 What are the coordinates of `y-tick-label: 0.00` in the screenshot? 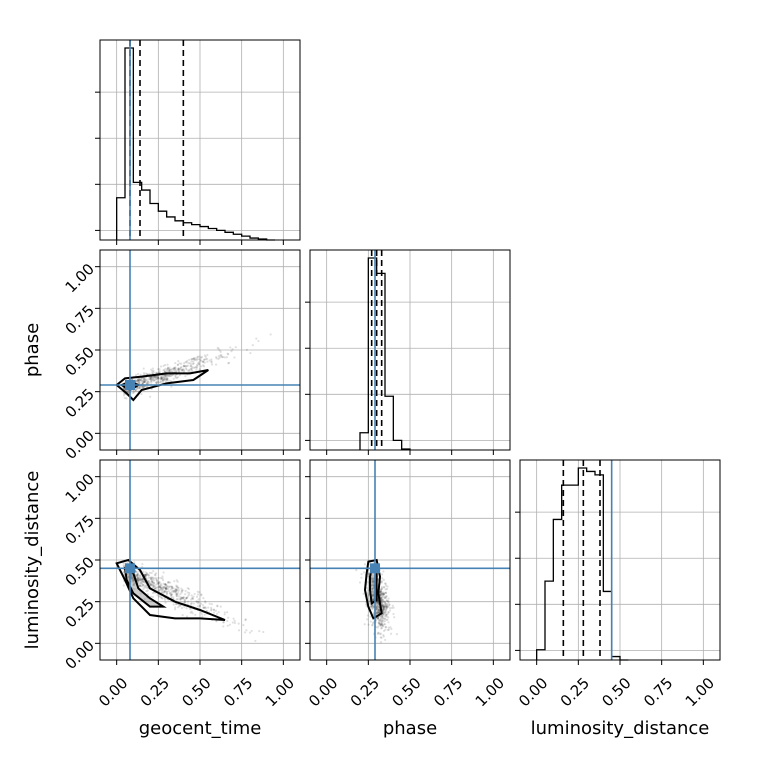 It's located at (80, 445).